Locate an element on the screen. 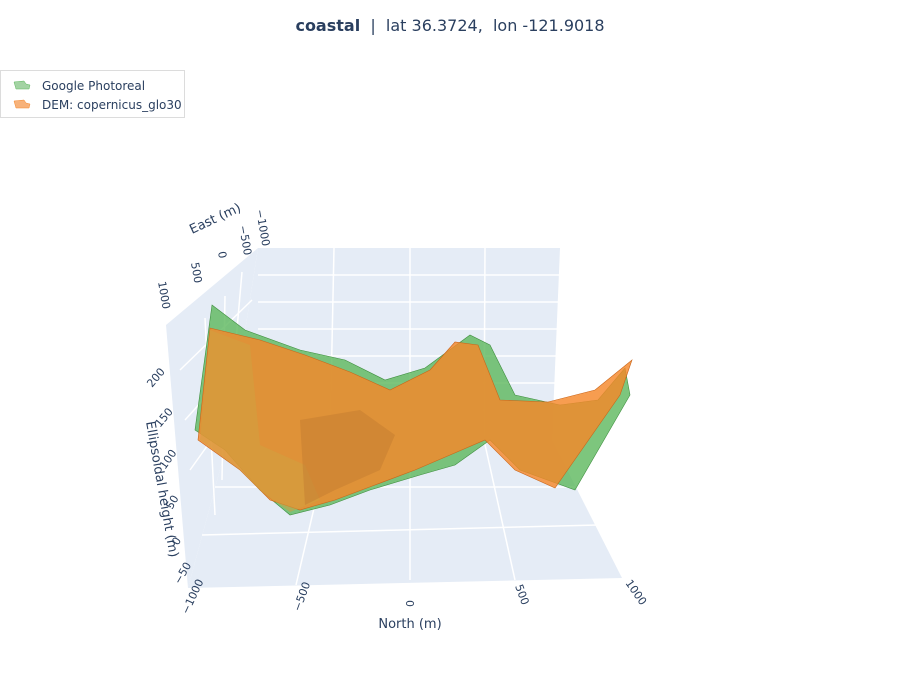 The width and height of the screenshot is (900, 700). z-tick-label: 200 is located at coordinates (155, 377).